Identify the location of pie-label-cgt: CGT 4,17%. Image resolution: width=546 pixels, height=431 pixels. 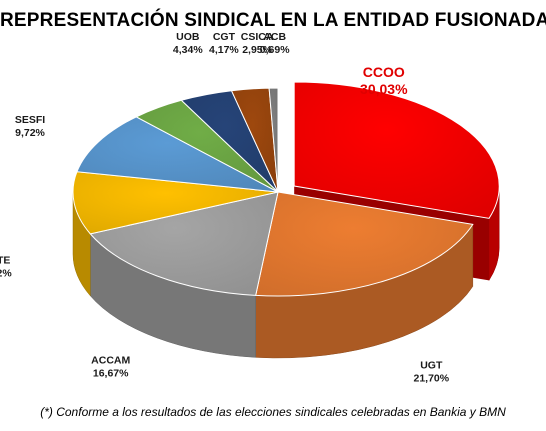
(224, 43).